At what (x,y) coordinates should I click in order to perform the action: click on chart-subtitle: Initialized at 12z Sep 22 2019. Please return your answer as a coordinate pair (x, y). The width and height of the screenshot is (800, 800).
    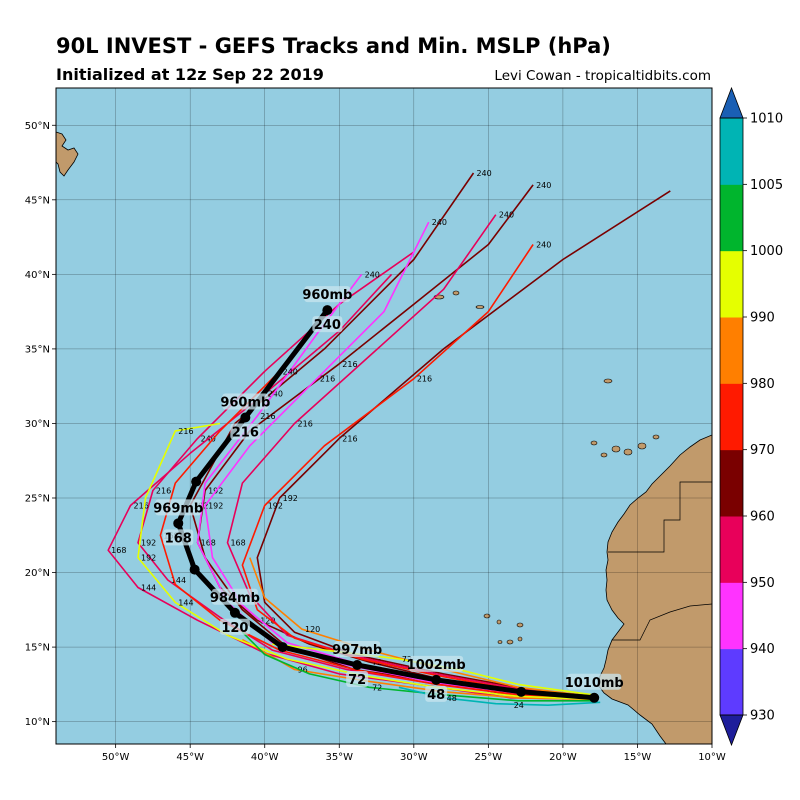
    Looking at the image, I should click on (190, 74).